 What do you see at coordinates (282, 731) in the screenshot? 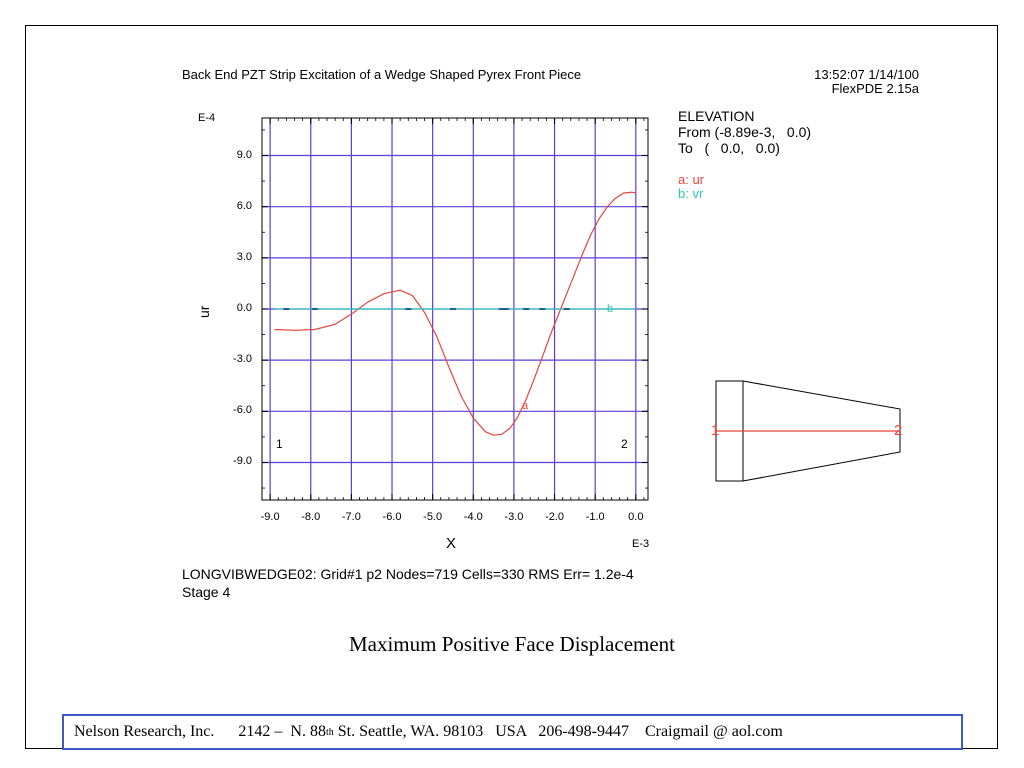
I see `footer-address-start: 2142 – N. 88` at bounding box center [282, 731].